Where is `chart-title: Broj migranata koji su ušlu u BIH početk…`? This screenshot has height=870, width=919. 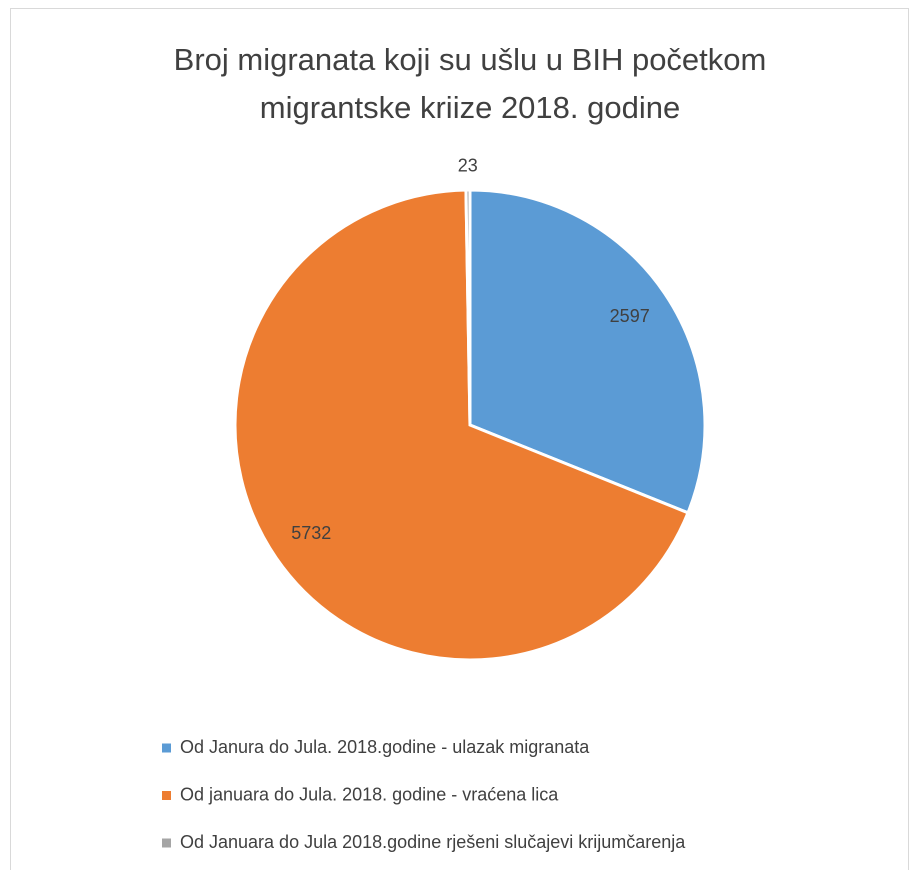
chart-title: Broj migranata koji su ušlu u BIH početk… is located at coordinates (470, 83).